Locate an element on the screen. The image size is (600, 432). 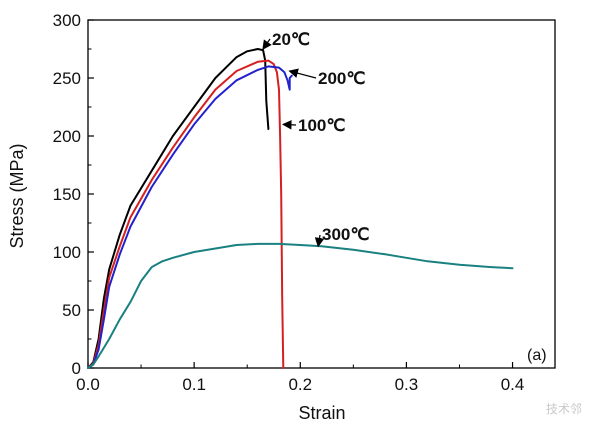
y-tick-label: 250 is located at coordinates (67, 78).